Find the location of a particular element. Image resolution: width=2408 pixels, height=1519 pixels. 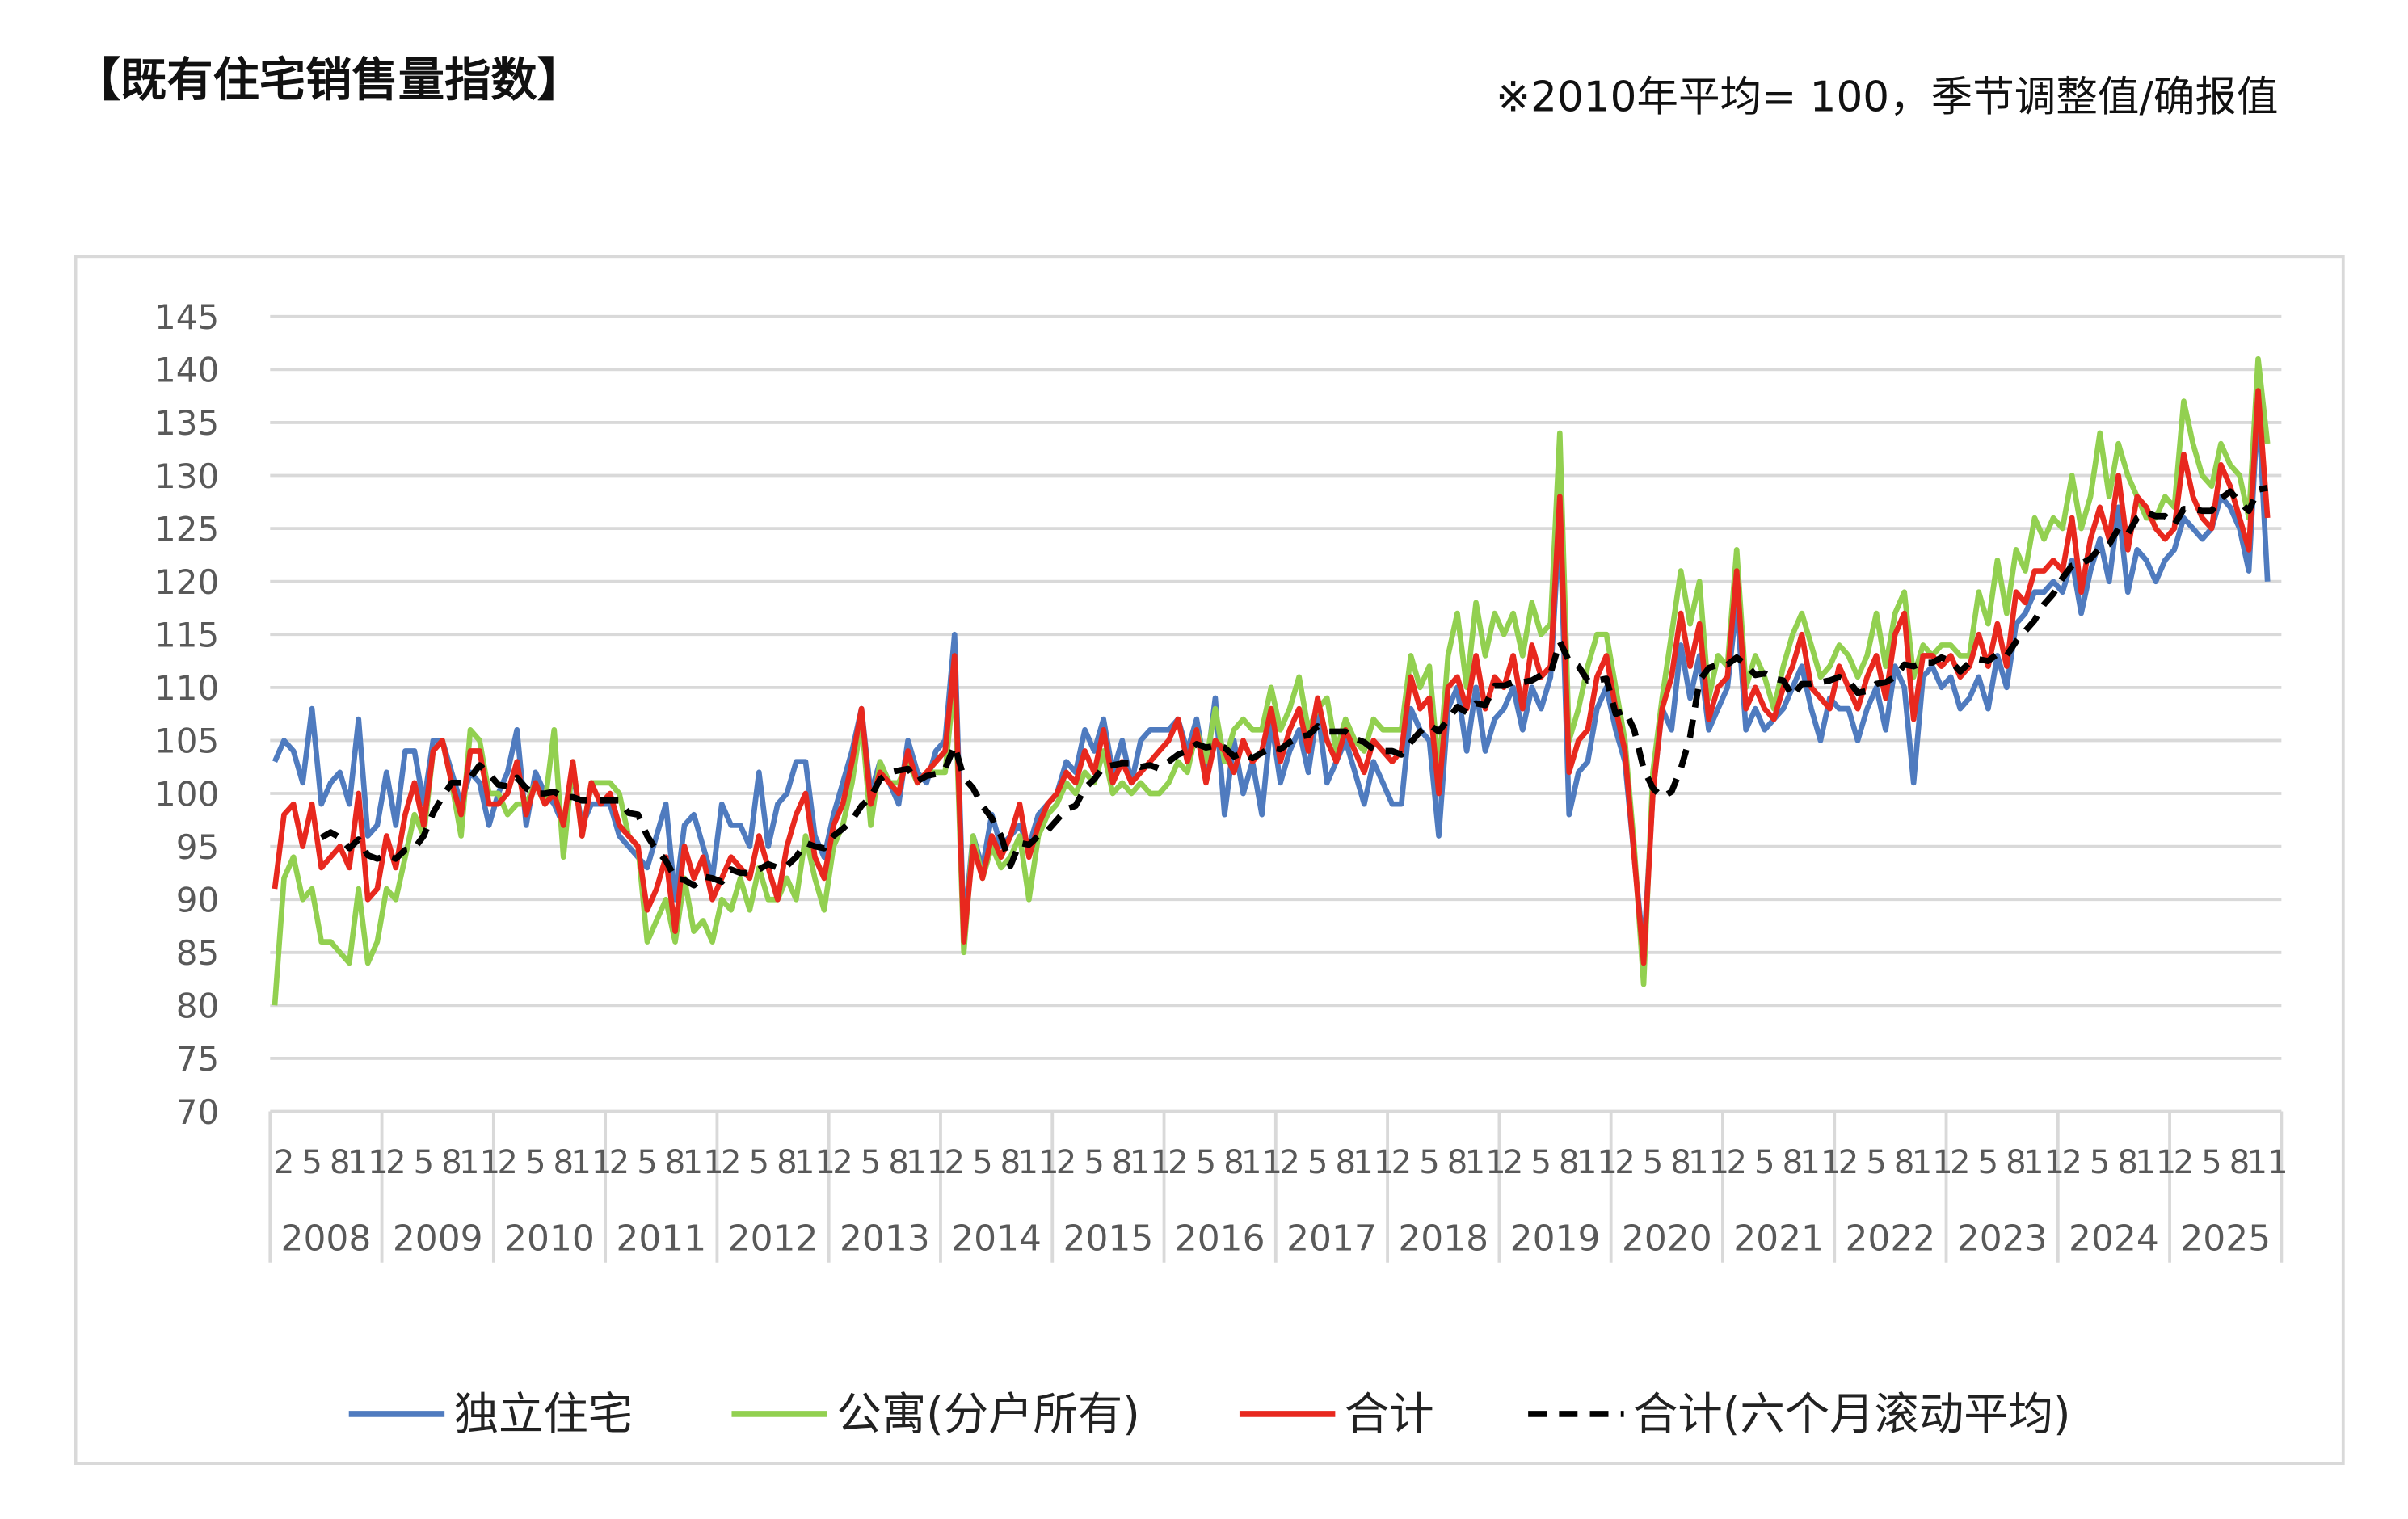

legend-label: 合计(六个月滚动平均) is located at coordinates (1852, 1415).